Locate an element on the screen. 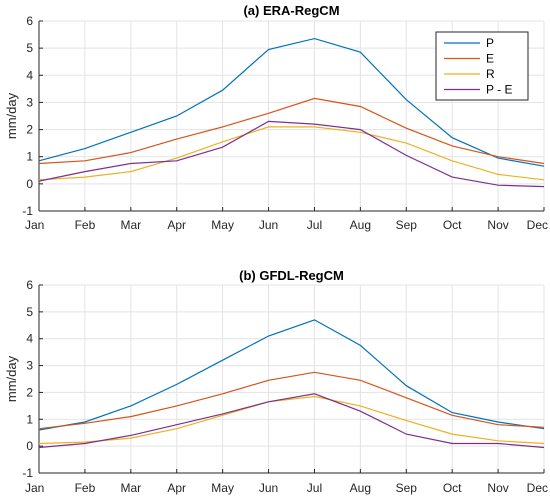 The image size is (550, 498). legend-label: R is located at coordinates (490, 74).